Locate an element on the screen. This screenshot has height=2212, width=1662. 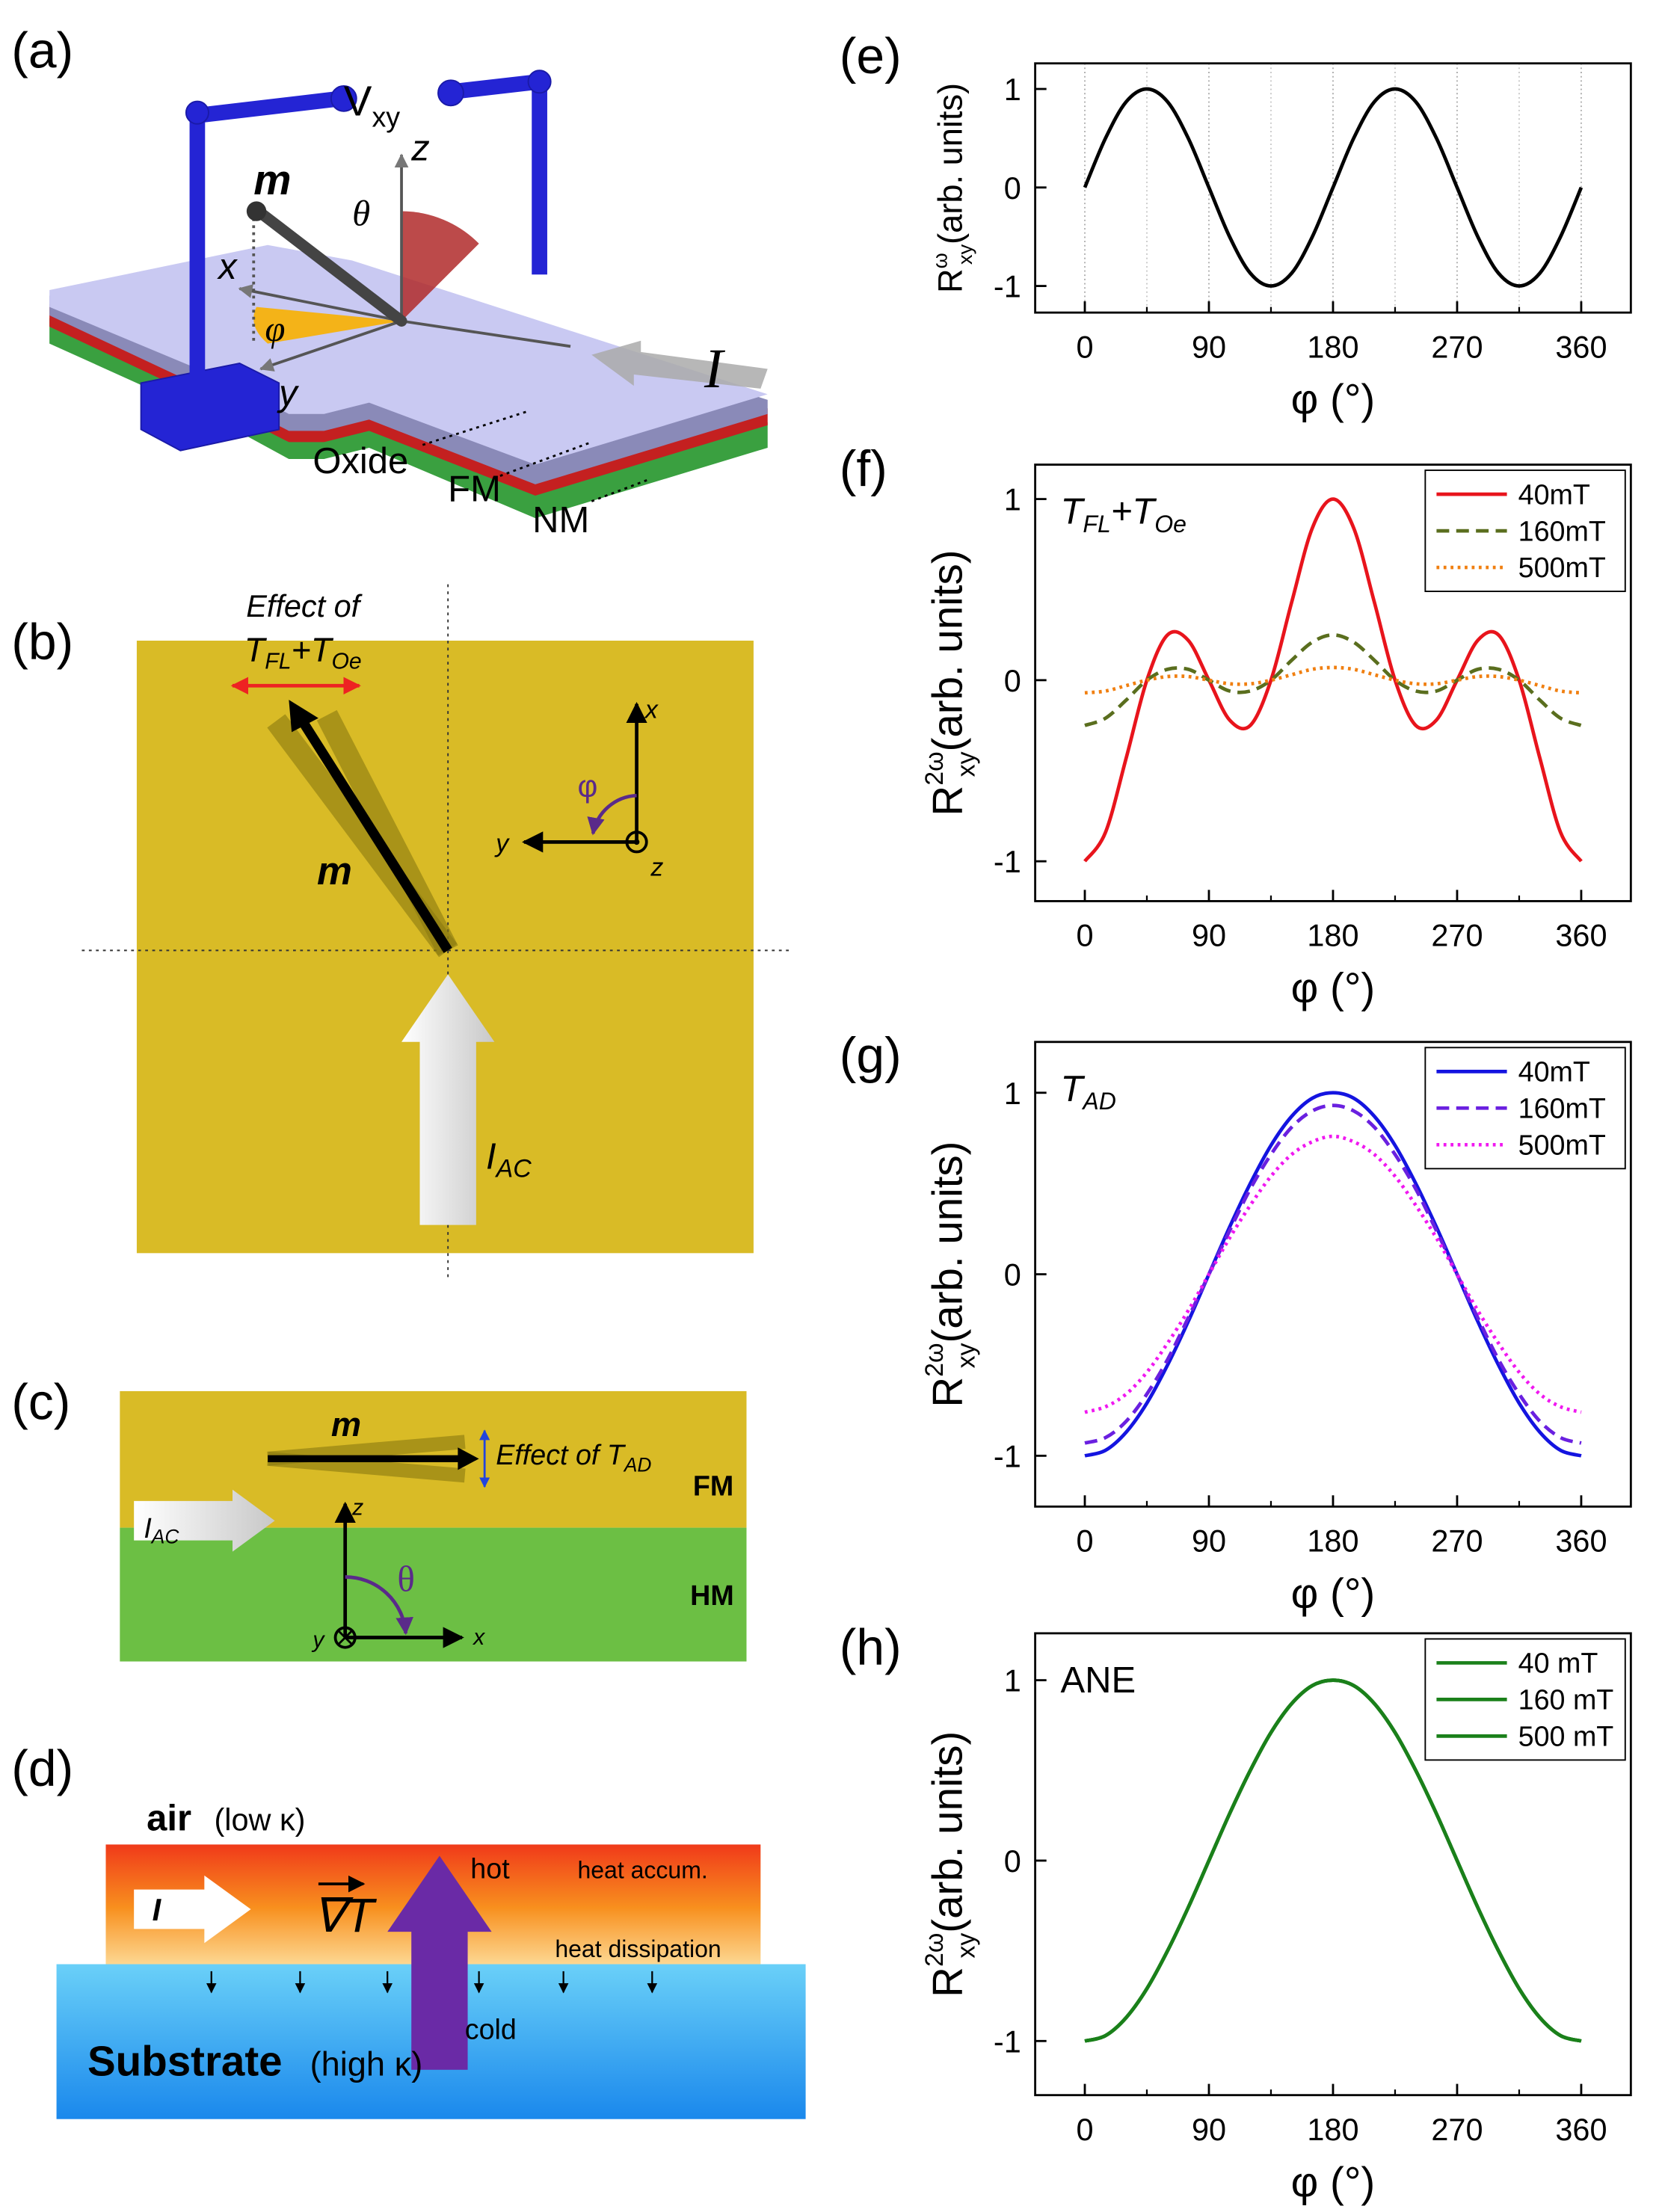
phi-wedge is located at coordinates (327, 325).